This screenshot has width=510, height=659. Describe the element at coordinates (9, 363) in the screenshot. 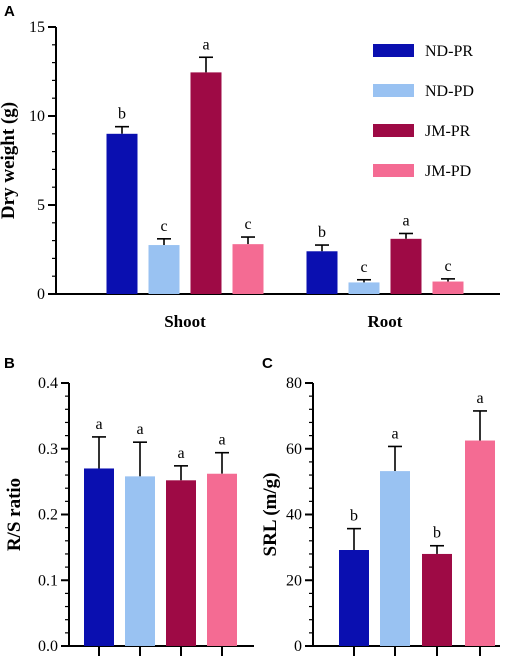

I see `panel-letter: B` at that location.